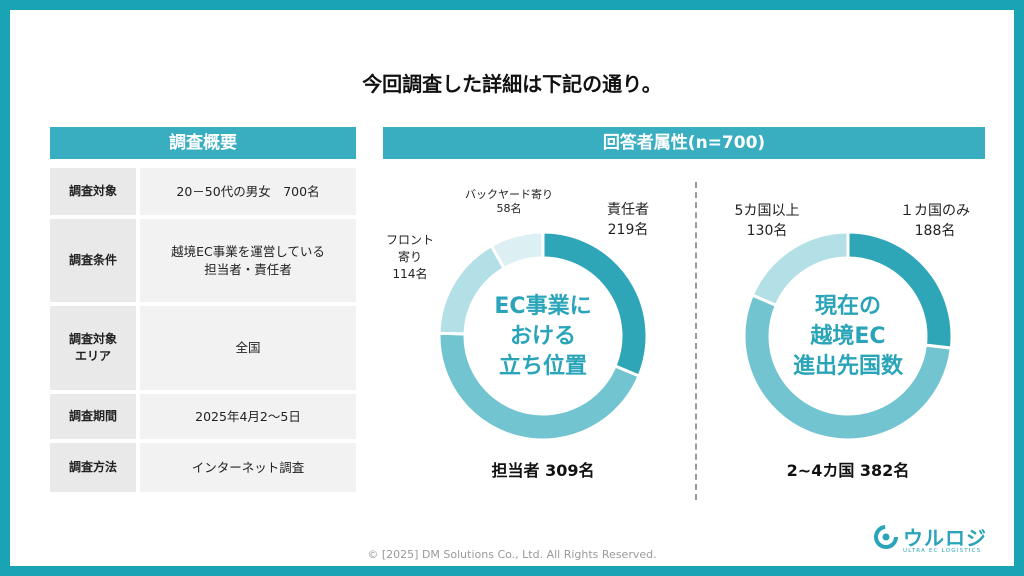 This screenshot has height=576, width=1024. What do you see at coordinates (543, 336) in the screenshot?
I see `chart1-center-title: EC事業に おける 立ち位置` at bounding box center [543, 336].